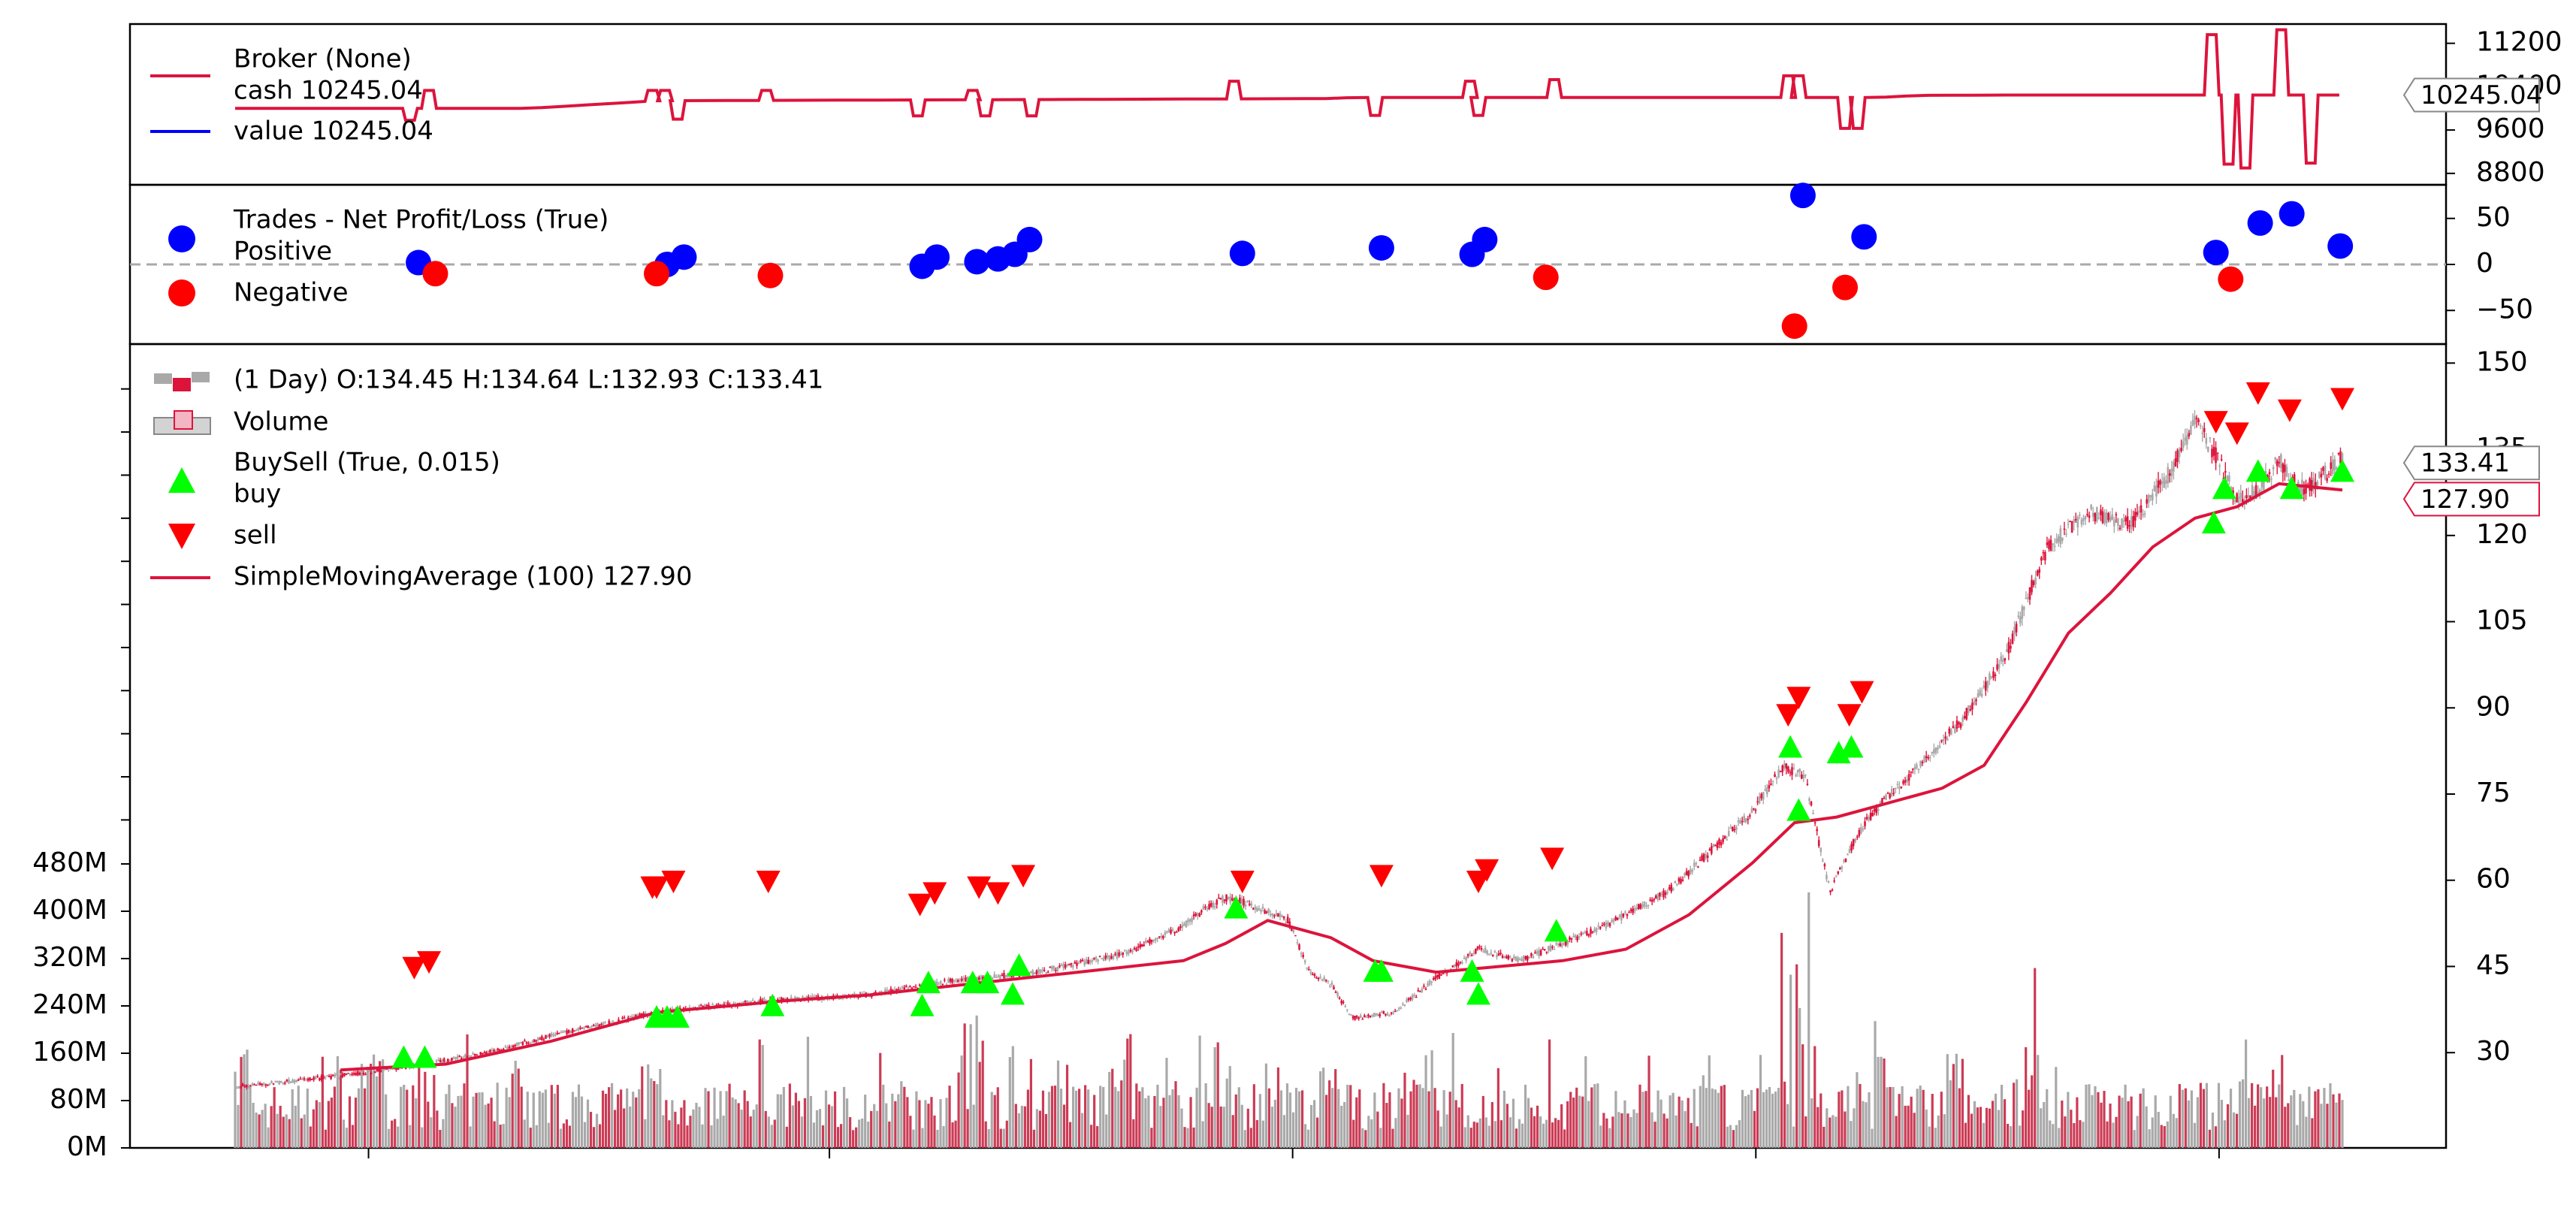 Image resolution: width=2576 pixels, height=1211 pixels. I want to click on volume-tick-label: 320M, so click(69, 957).